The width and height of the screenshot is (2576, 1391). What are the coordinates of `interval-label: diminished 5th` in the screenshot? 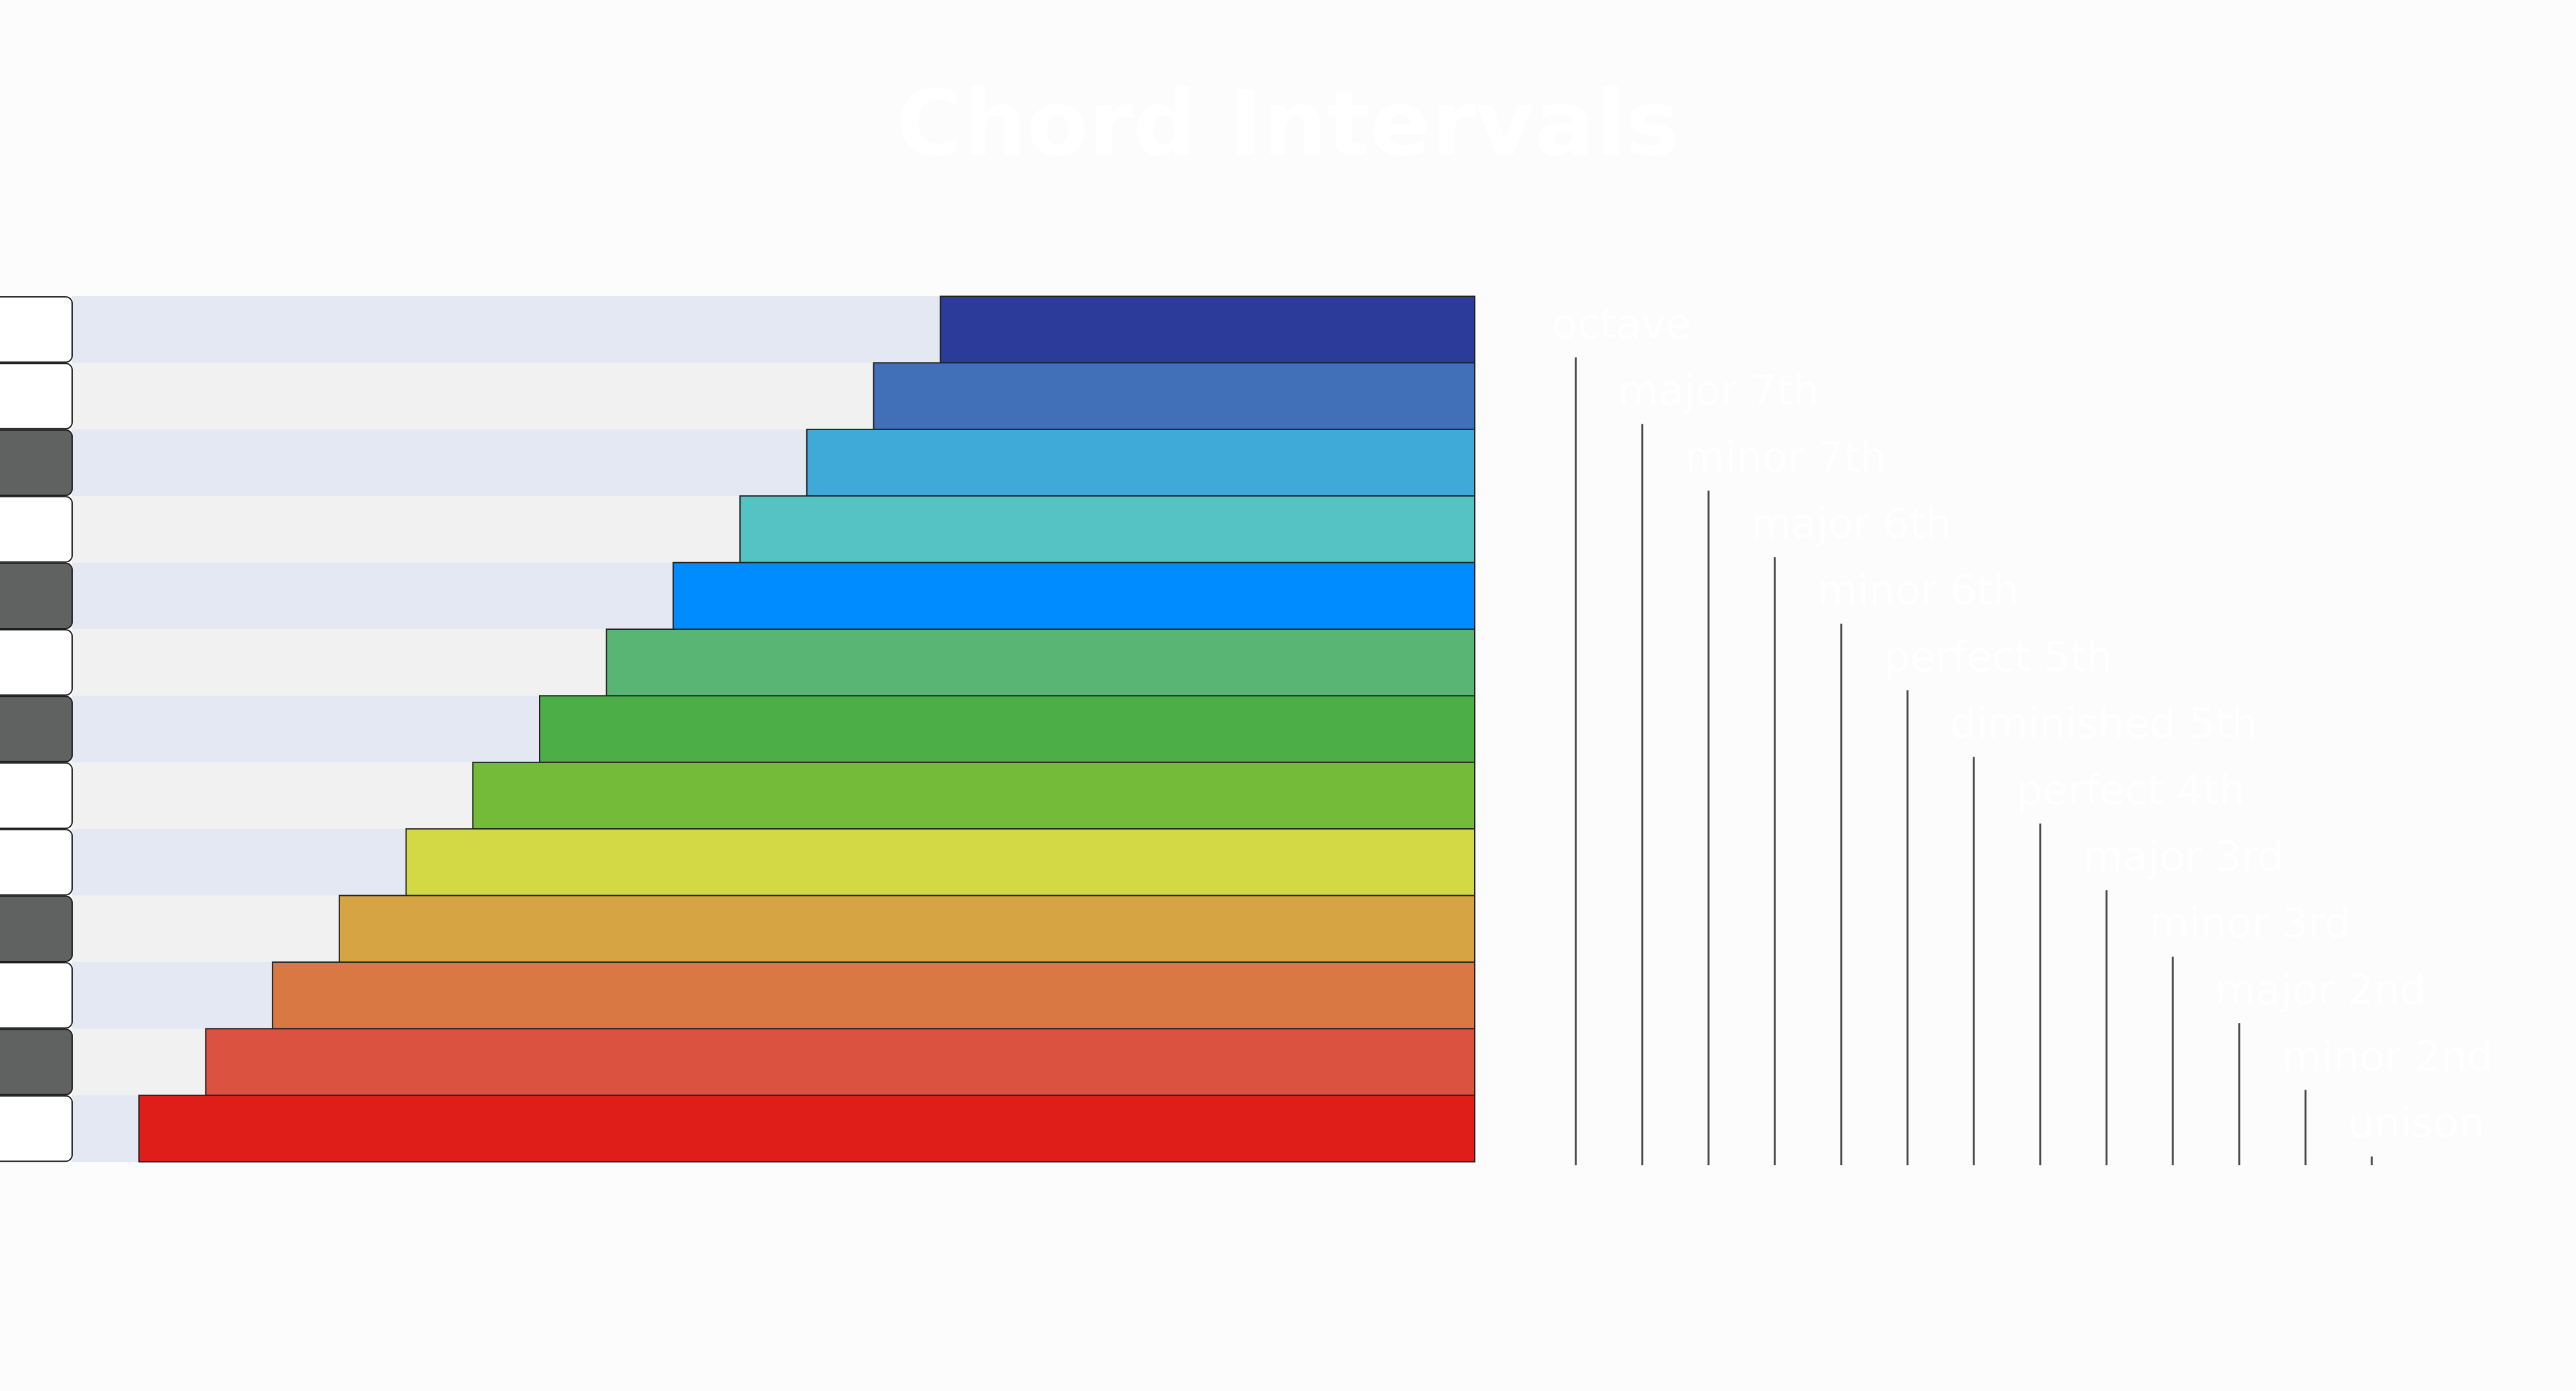 It's located at (2104, 724).